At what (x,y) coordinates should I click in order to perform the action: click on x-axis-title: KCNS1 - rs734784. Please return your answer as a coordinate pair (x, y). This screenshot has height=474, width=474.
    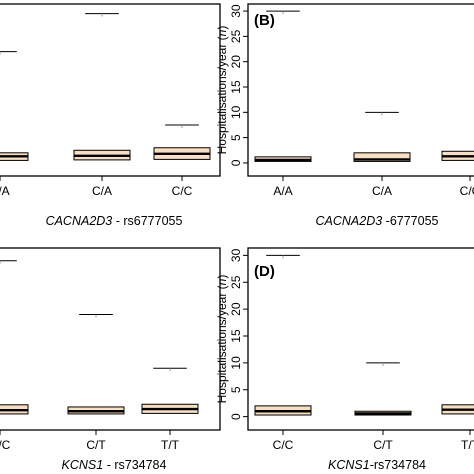
    Looking at the image, I should click on (114, 465).